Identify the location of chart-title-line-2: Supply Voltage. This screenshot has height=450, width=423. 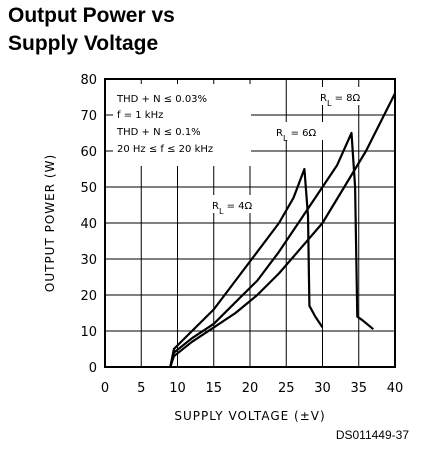
(83, 43).